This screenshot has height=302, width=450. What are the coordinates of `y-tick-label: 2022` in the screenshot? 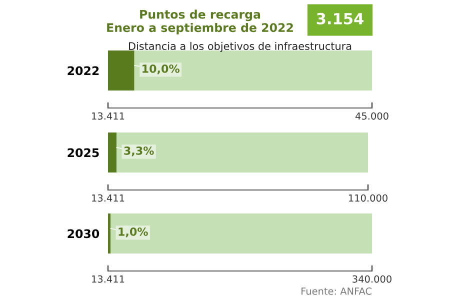 It's located at (83, 71).